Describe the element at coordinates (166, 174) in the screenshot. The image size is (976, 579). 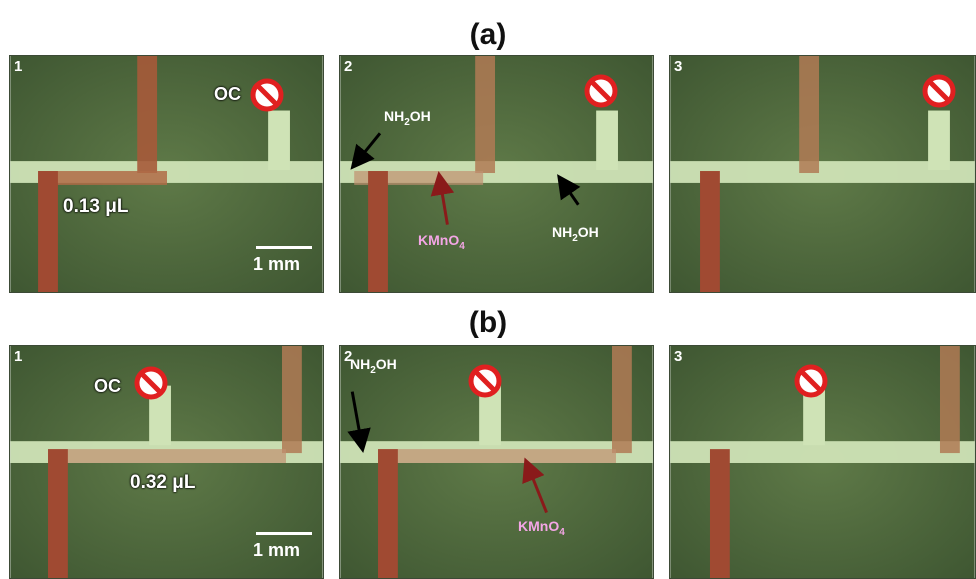
I see `panel-a1: 1 OC 0.13 μL 1 mm` at that location.